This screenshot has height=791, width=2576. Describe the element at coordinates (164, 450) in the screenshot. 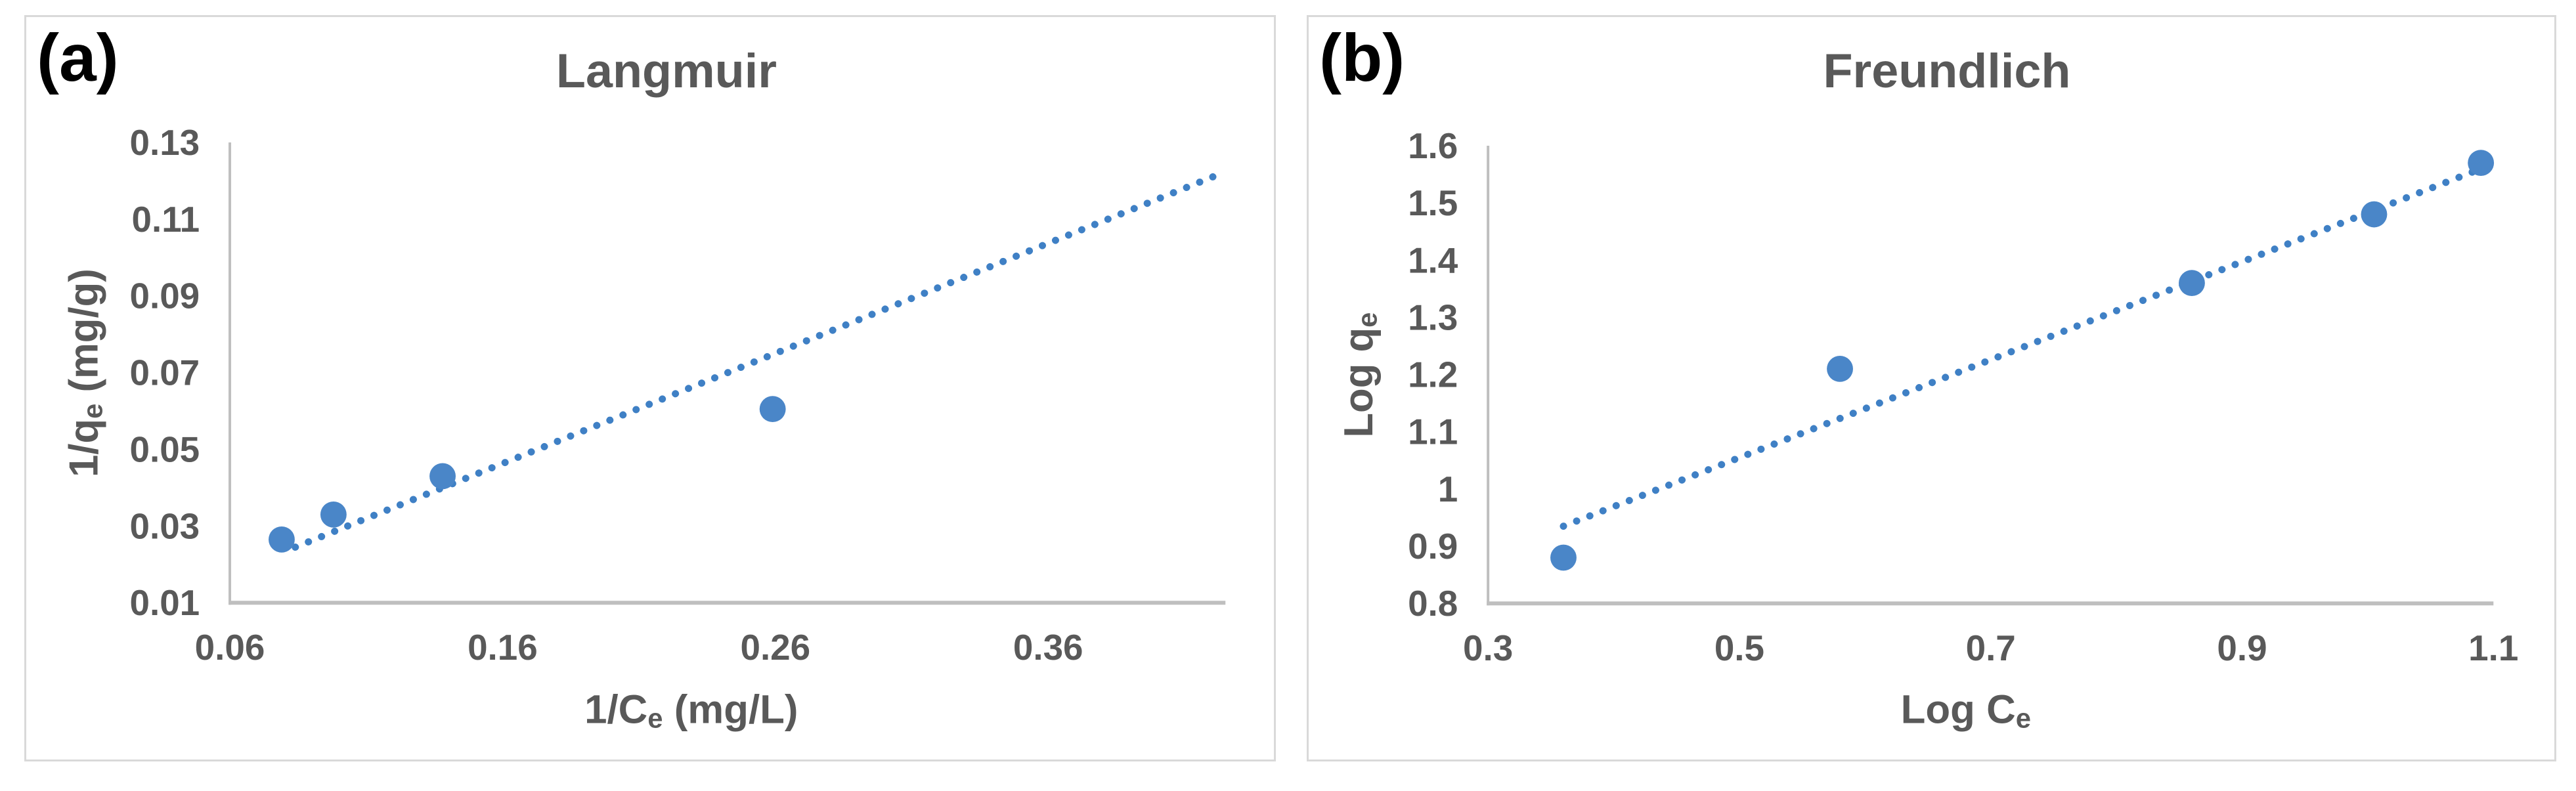

I see `y-tick-label: 0.05` at that location.